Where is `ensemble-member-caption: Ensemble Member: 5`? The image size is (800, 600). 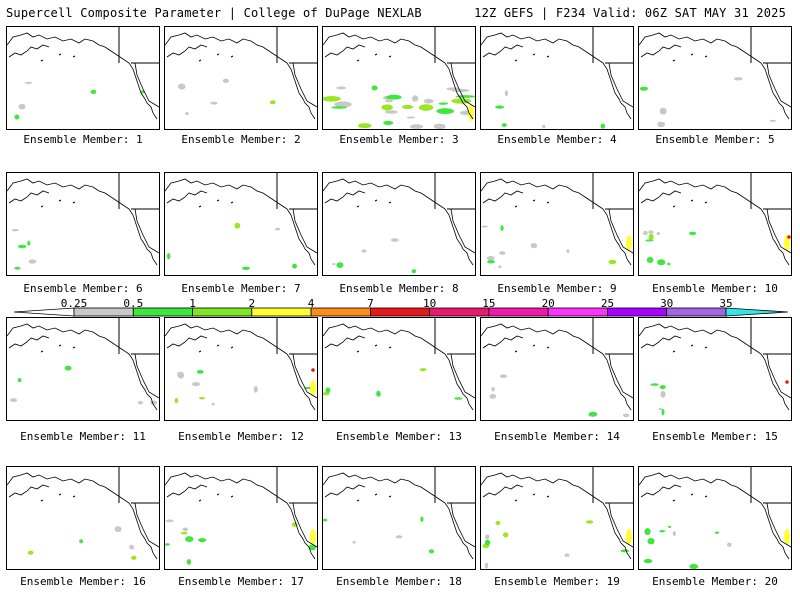
ensemble-member-caption: Ensemble Member: 5 is located at coordinates (715, 139).